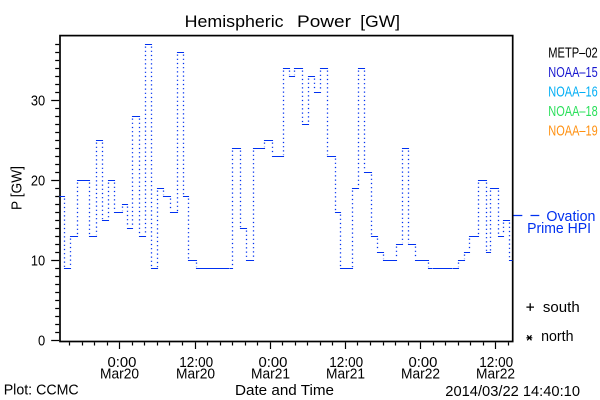  What do you see at coordinates (512, 392) in the screenshot?
I see `svg-text: 2014/03/22 14:40:10` at bounding box center [512, 392].